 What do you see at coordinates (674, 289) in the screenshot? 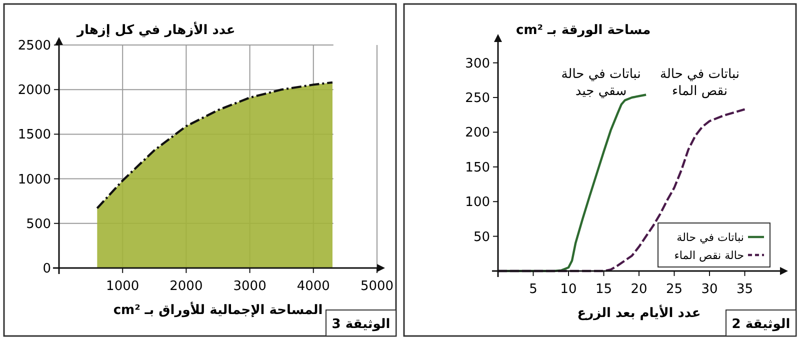
I see `x-tick-label: 25` at bounding box center [674, 289].